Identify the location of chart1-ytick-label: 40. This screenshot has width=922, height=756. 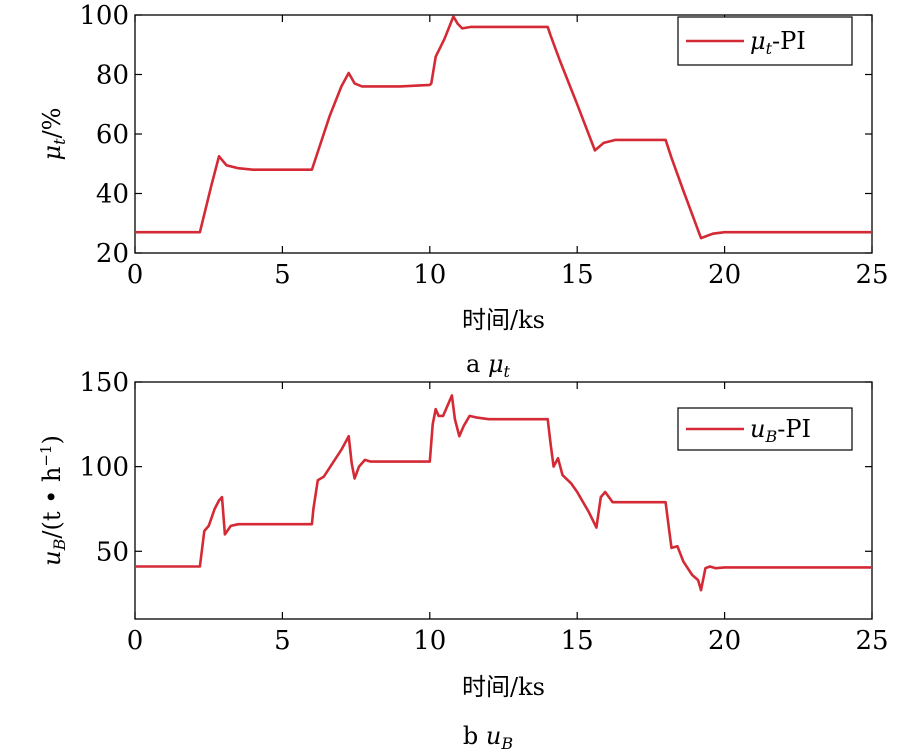
(112, 195).